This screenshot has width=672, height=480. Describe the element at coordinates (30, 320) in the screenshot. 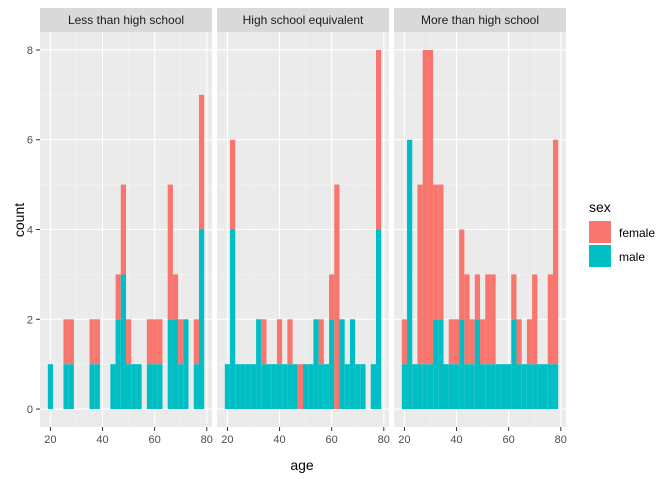

I see `y-tick-label: 2` at that location.